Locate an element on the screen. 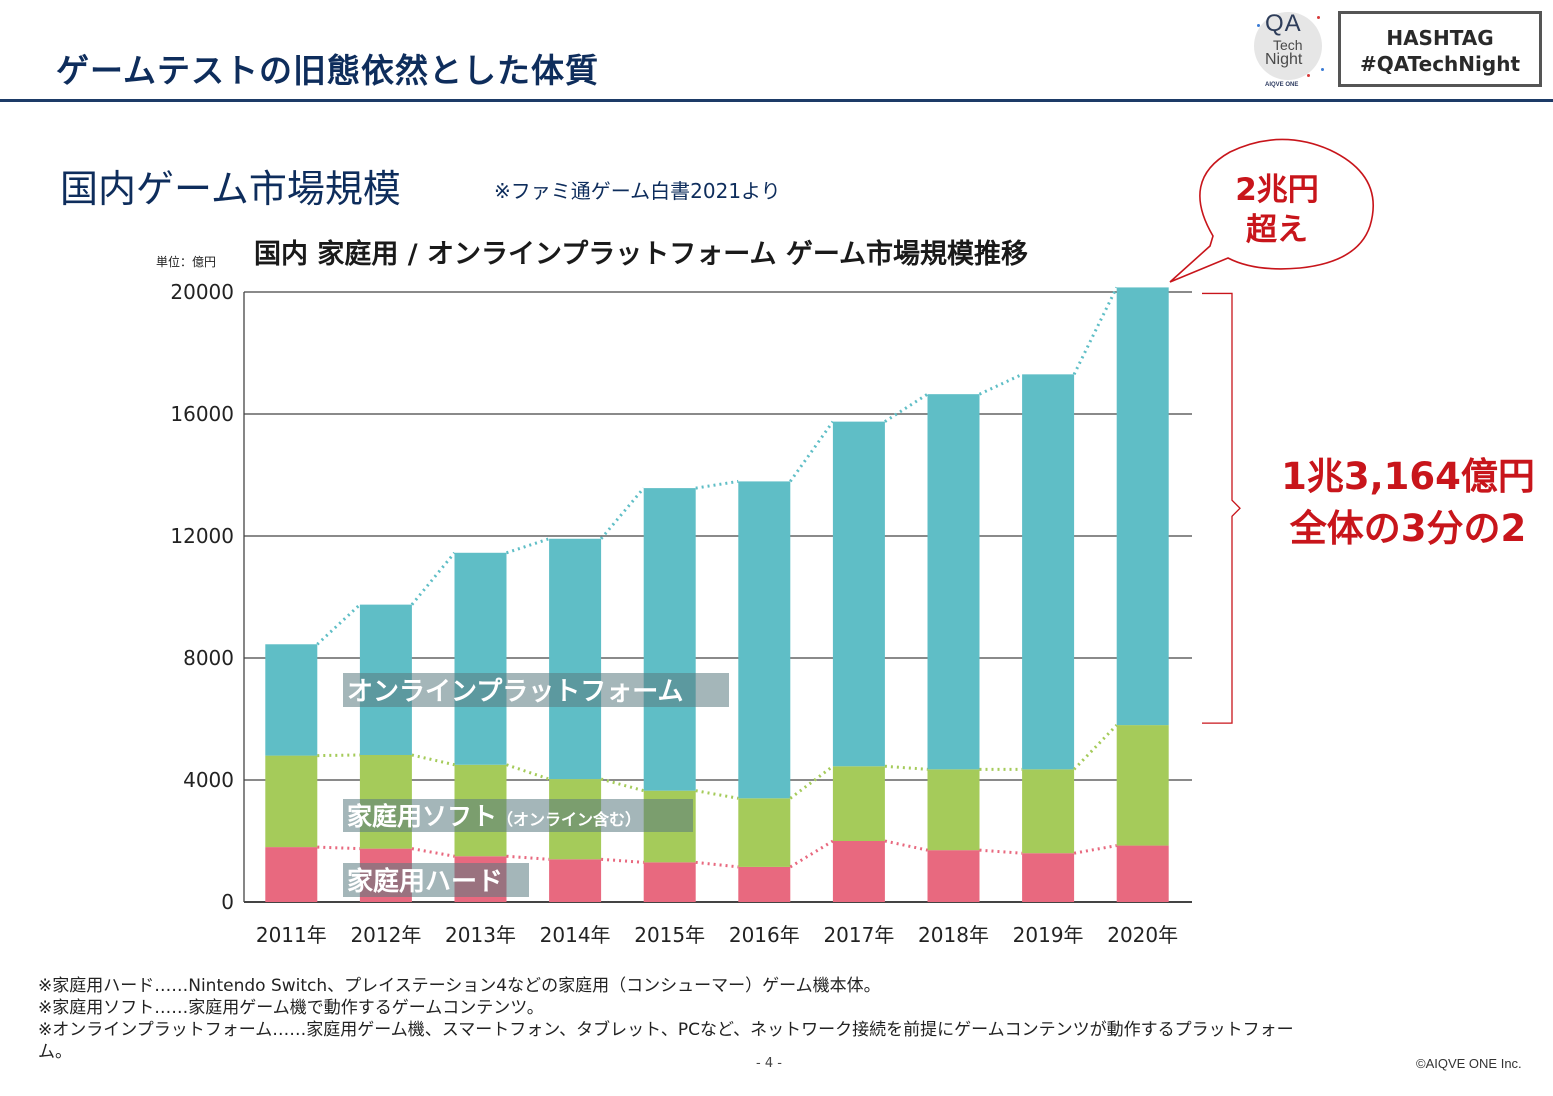 The height and width of the screenshot is (1096, 1553). footnote-online-cont: ム。 is located at coordinates (55, 1052).